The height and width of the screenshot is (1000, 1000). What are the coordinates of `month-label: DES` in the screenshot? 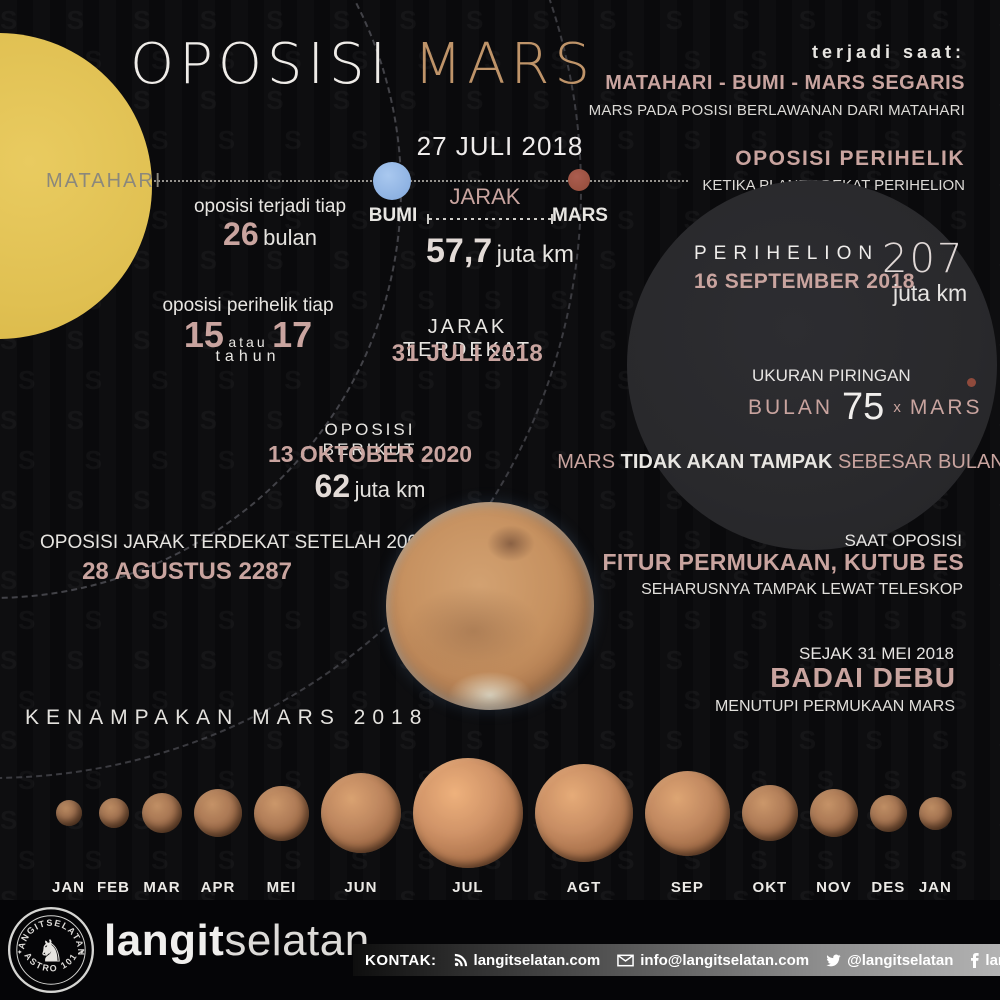 It's located at (888, 887).